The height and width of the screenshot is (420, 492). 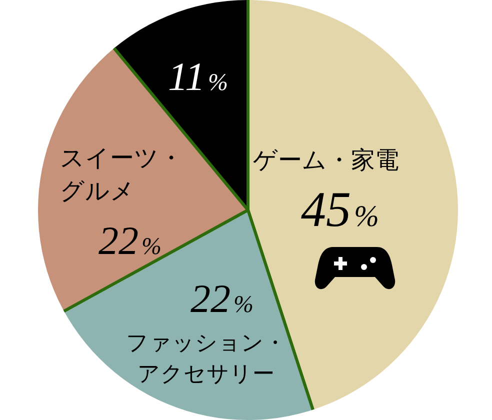 I want to click on slice-label: スイーツ・グルメ, so click(x=121, y=175).